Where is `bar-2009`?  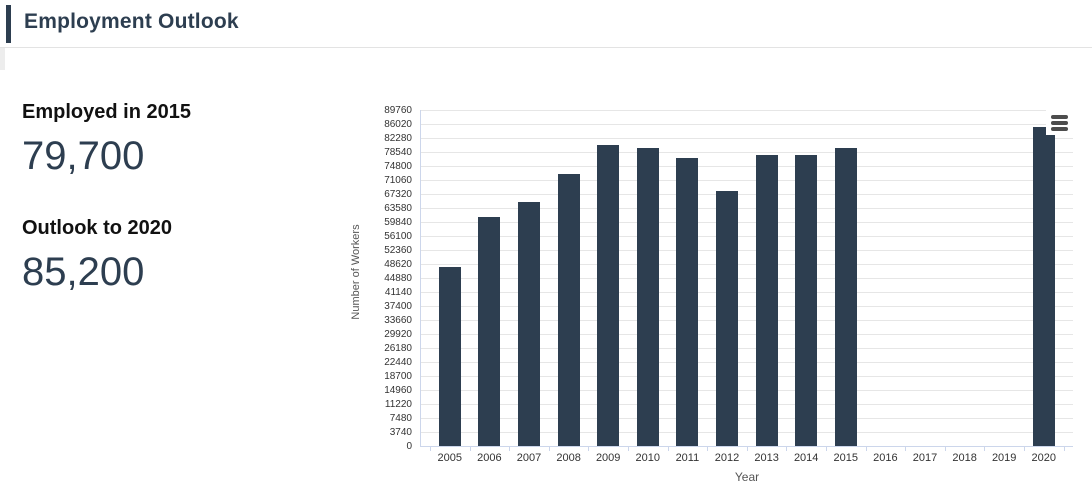
bar-2009 is located at coordinates (608, 295).